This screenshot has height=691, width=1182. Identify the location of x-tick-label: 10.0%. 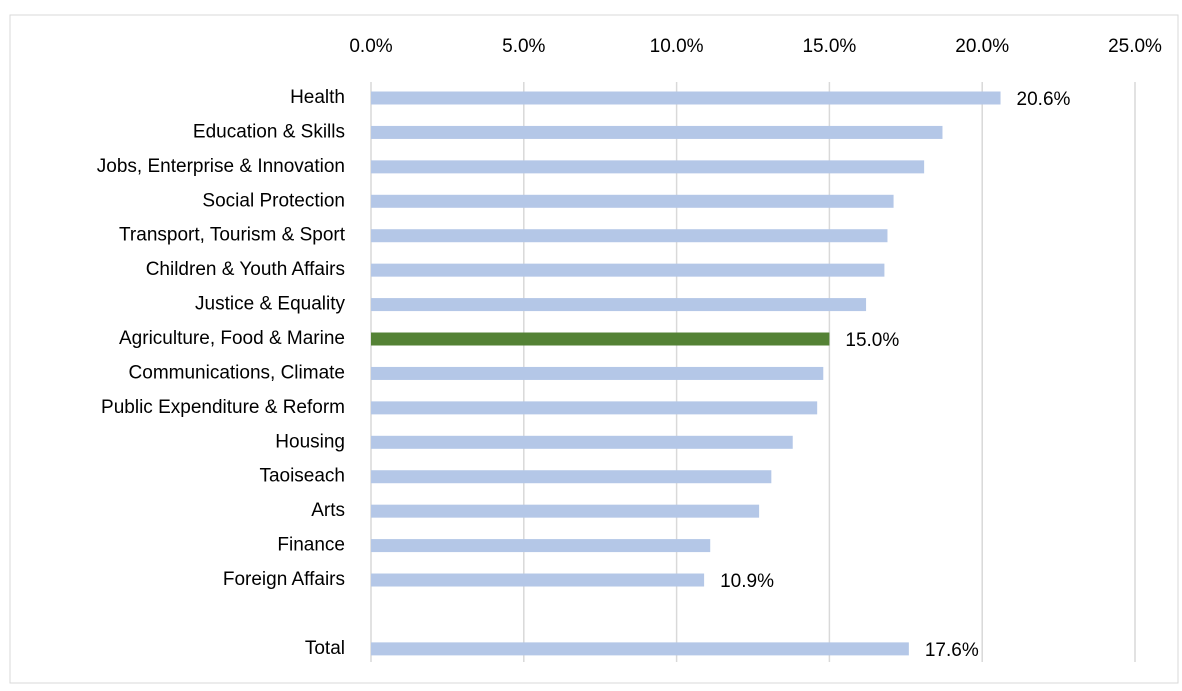
(677, 46).